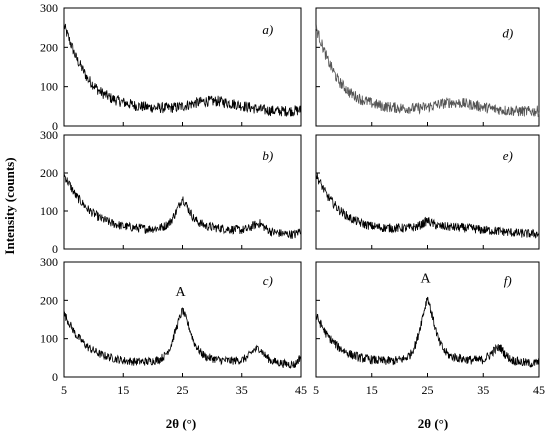  Describe the element at coordinates (9, 205) in the screenshot. I see `y-axis-title: Intensity (counts)` at that location.